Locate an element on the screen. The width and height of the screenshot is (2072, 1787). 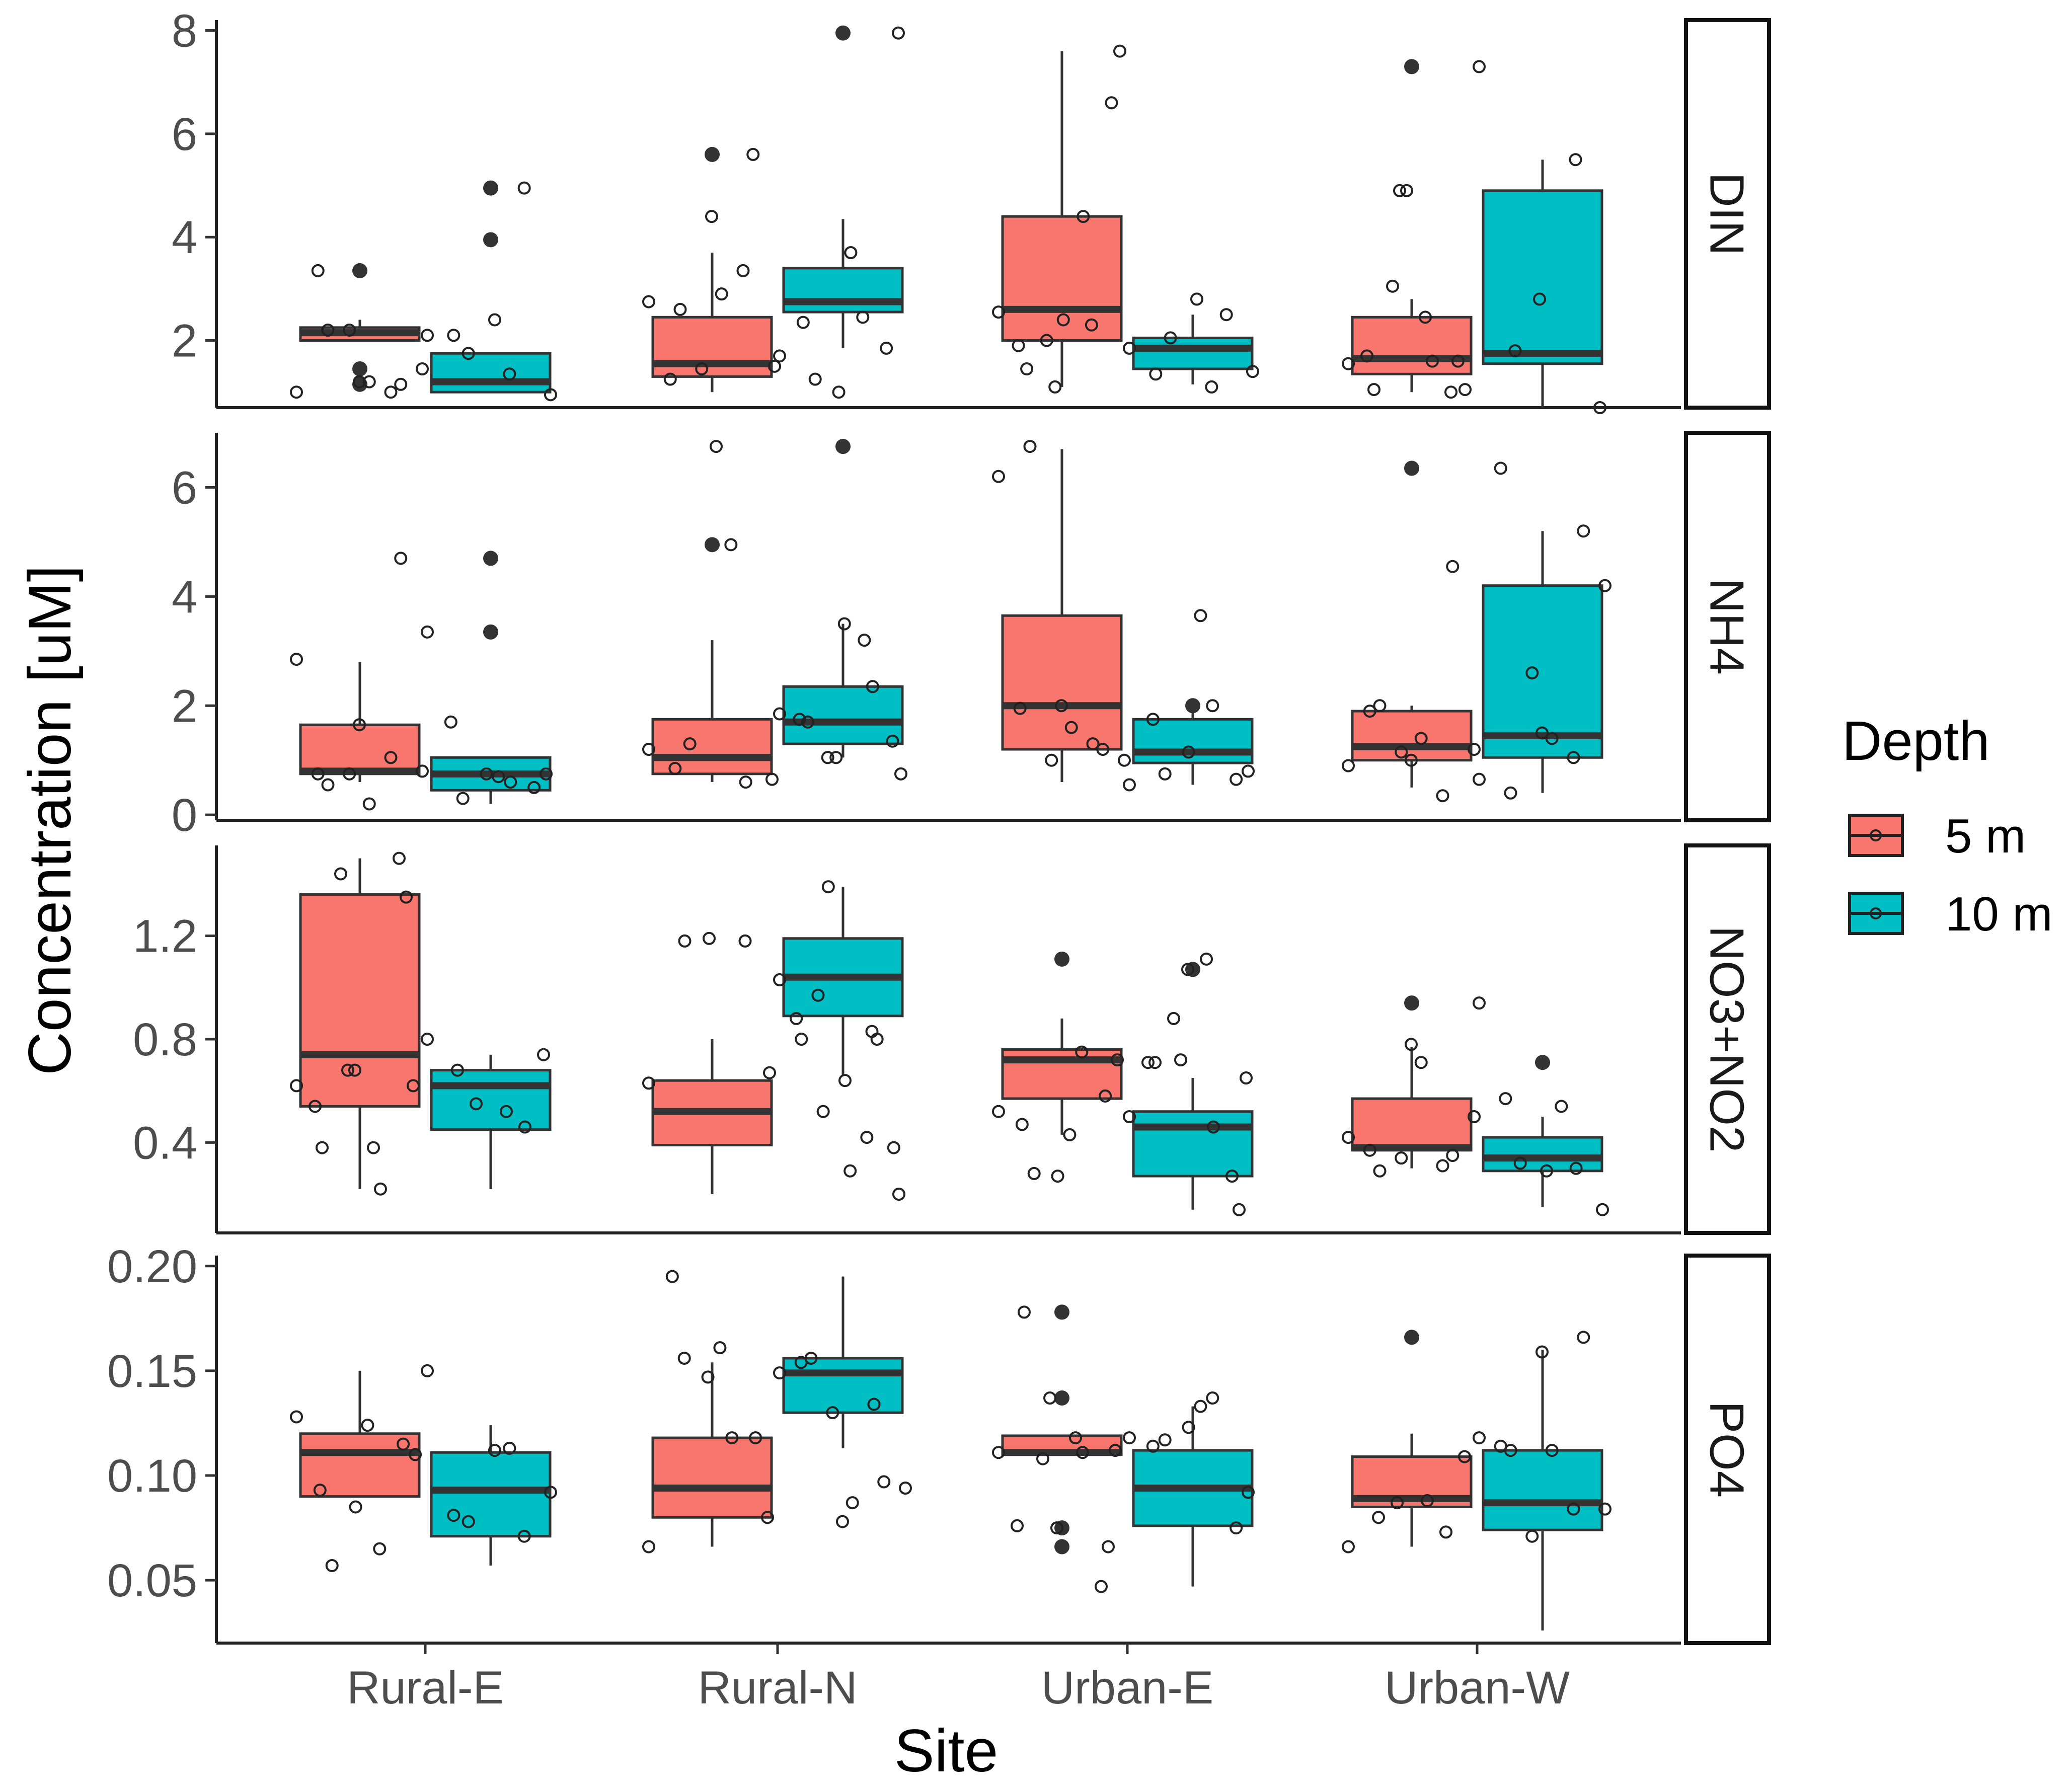
y-tick-label: 6 is located at coordinates (184, 487).